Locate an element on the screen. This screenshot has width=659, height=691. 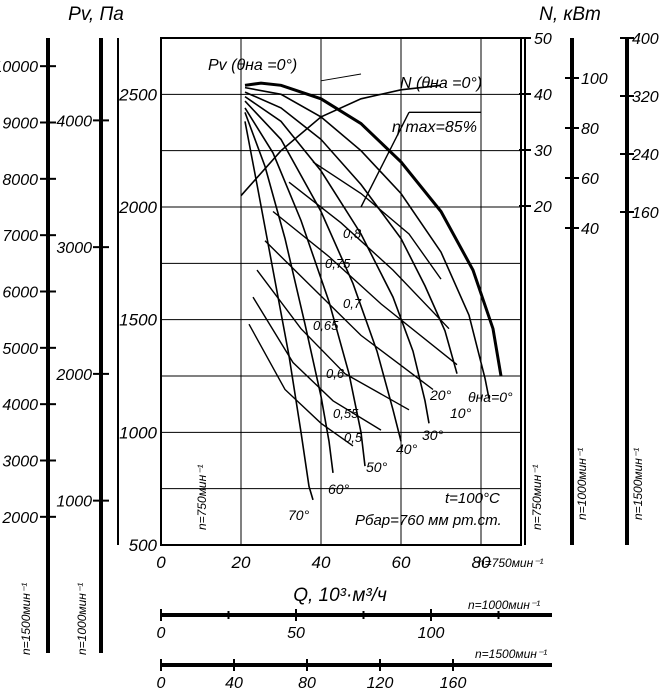
label-power-750: n=750мин⁻¹ is located at coordinates (537, 497).